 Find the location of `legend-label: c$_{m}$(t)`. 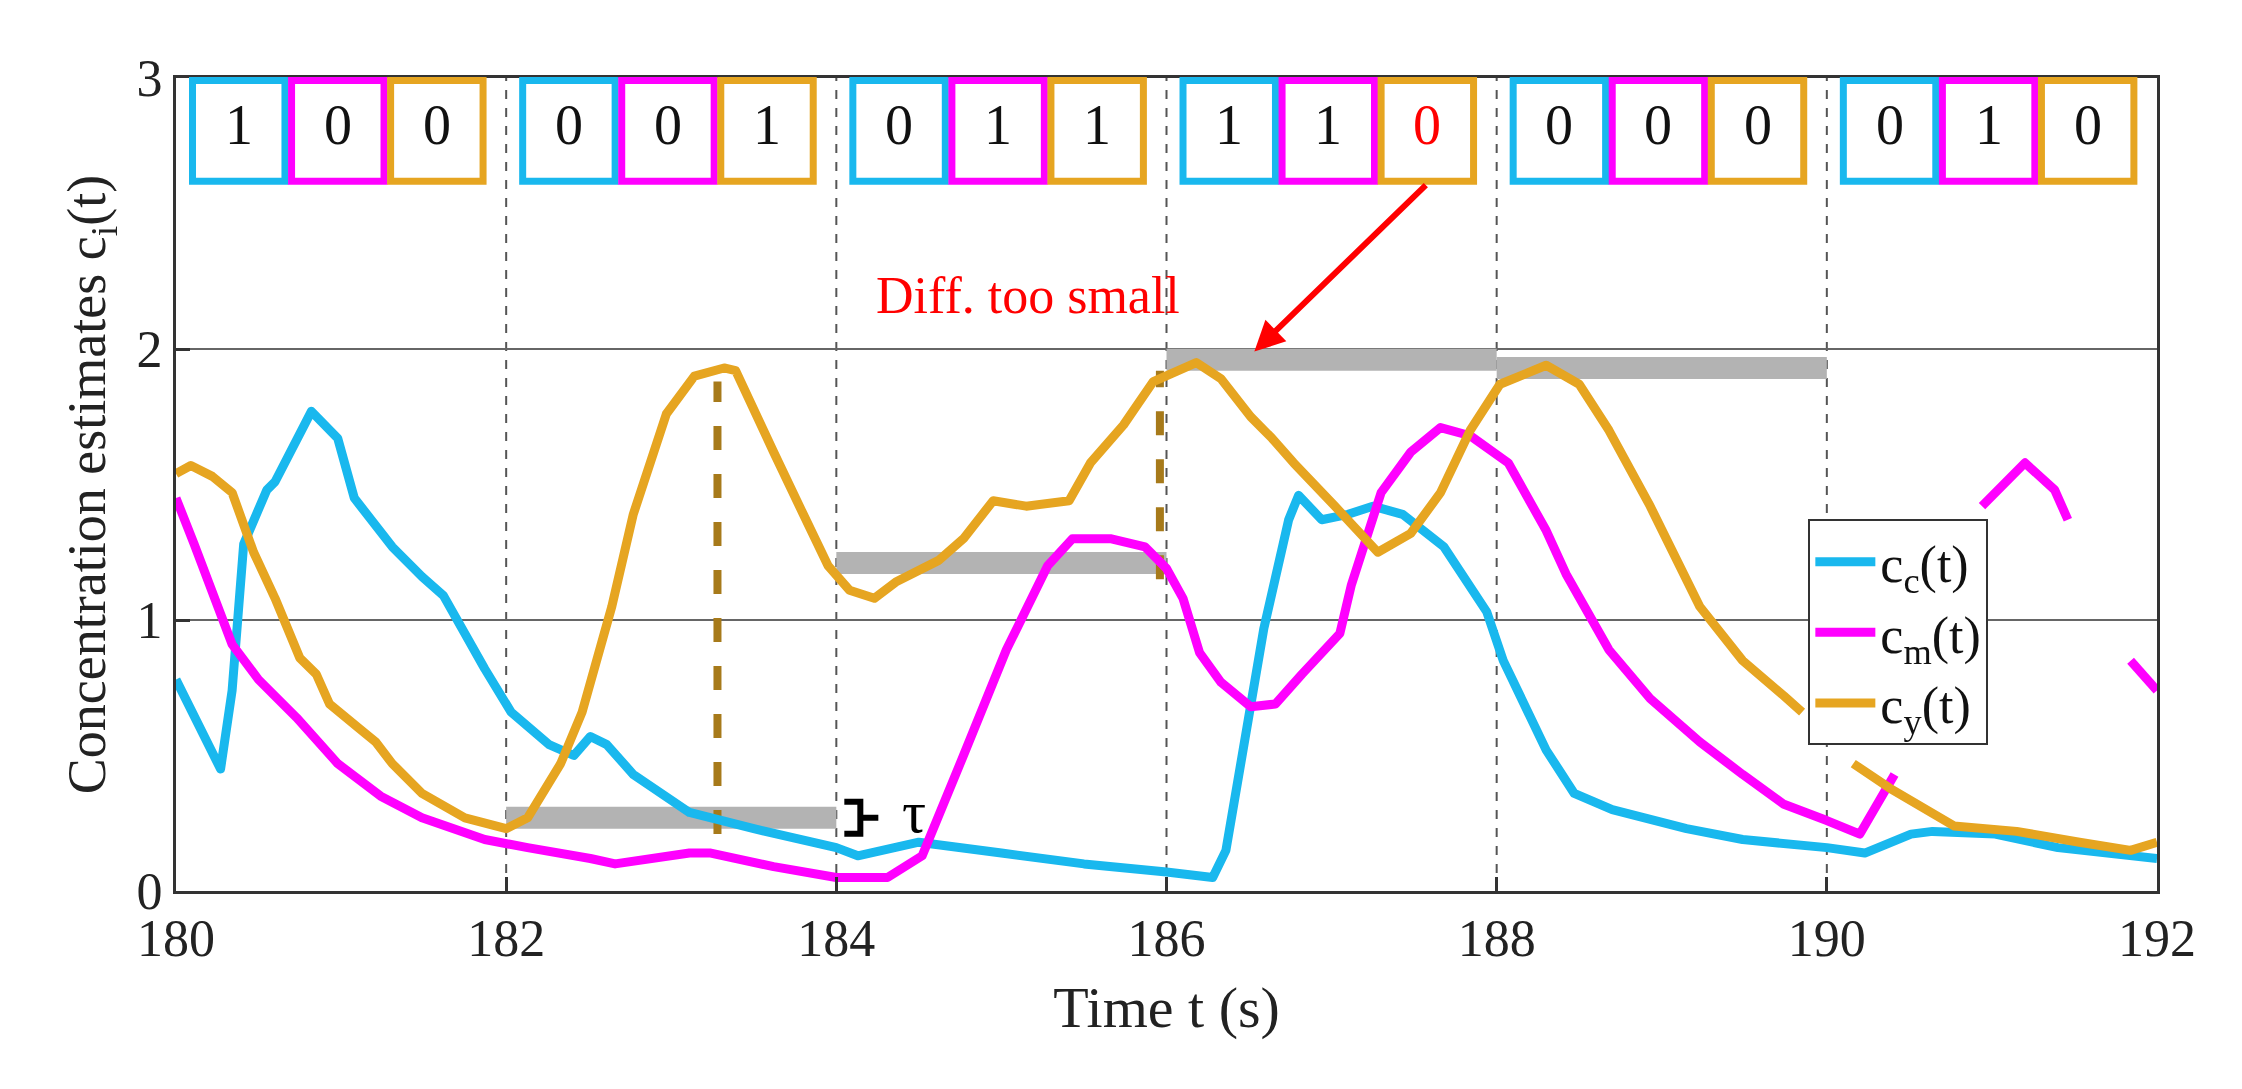

legend-label: c$_{m}$(t) is located at coordinates (1930, 639).